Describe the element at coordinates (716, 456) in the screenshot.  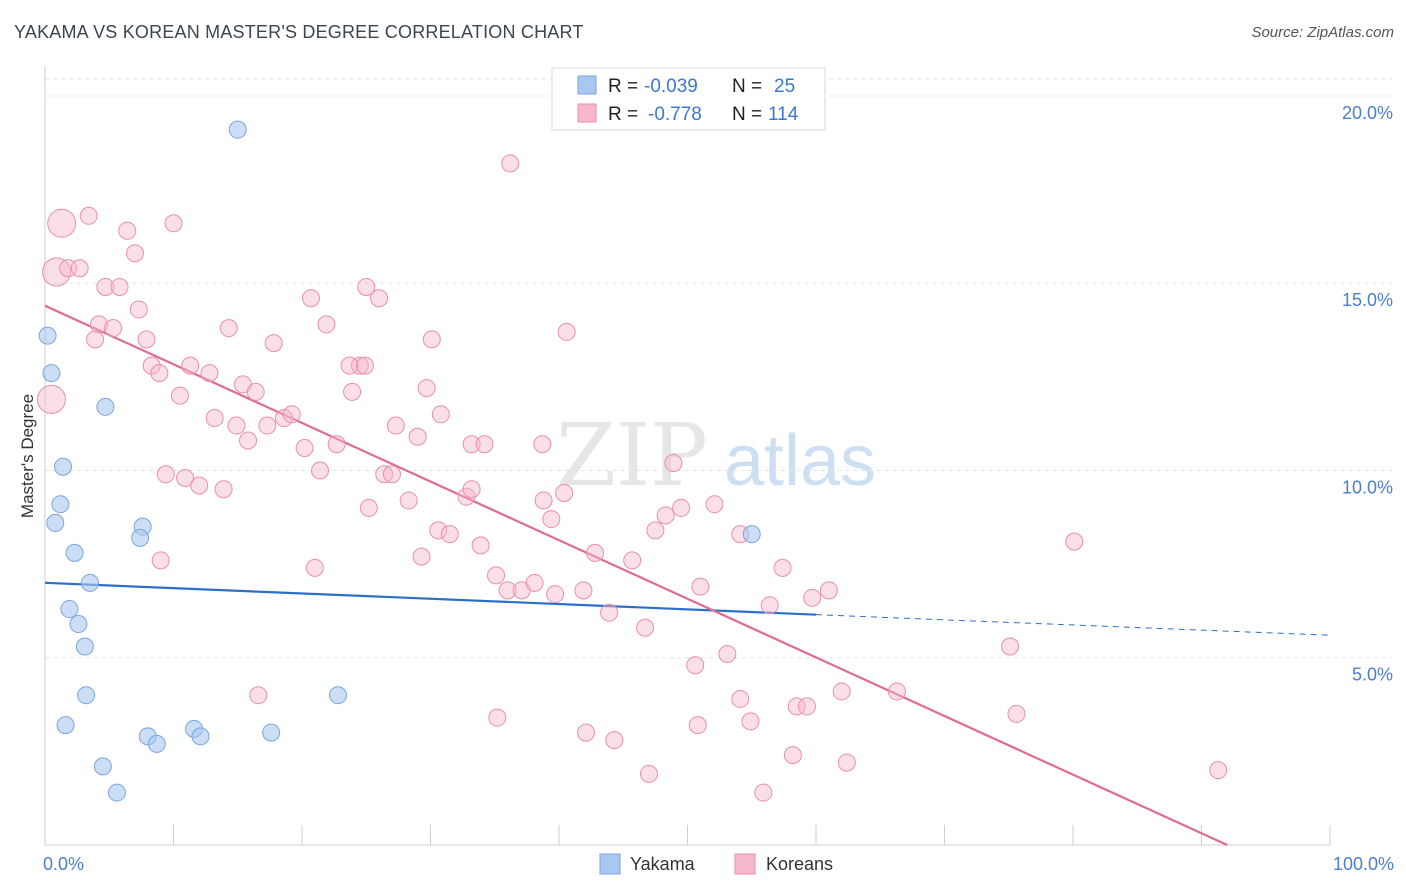
I see `watermark: ZIP atlas` at that location.